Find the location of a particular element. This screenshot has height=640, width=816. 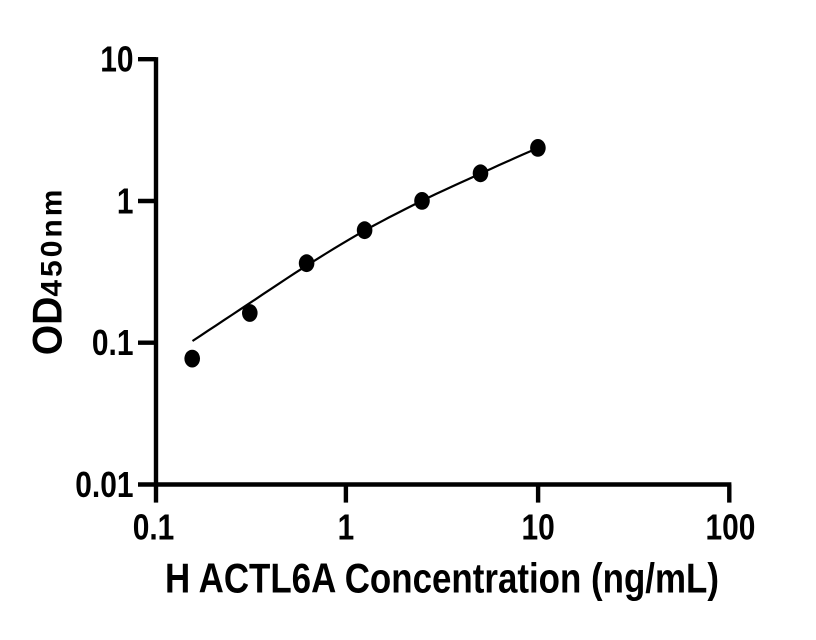

svg-text: OD is located at coordinates (47, 326).